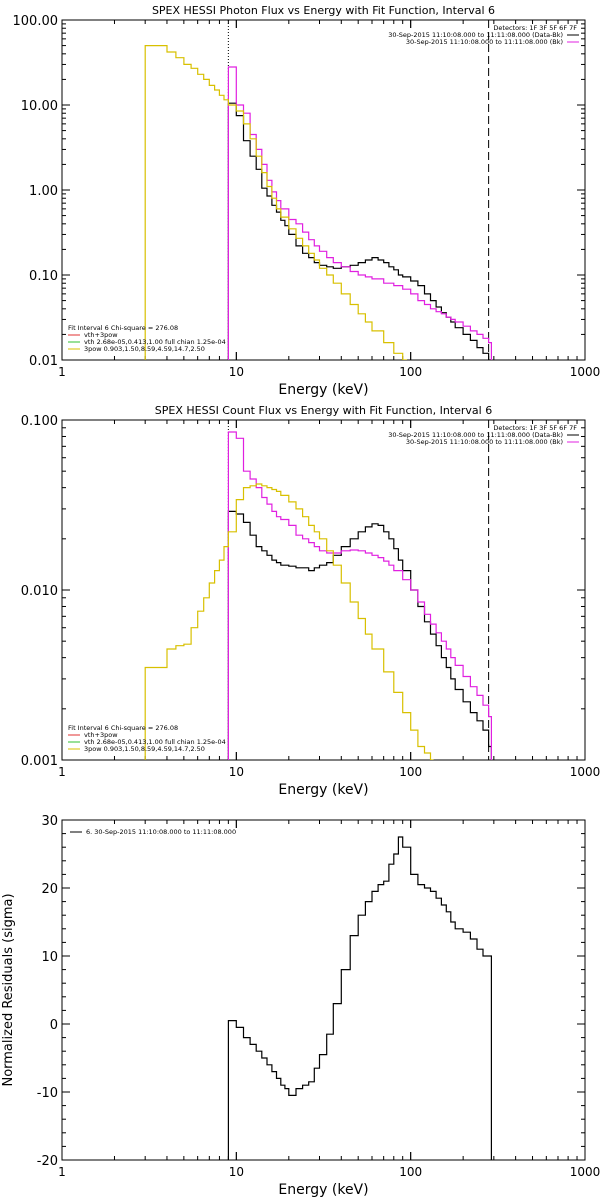 The width and height of the screenshot is (600, 1200). What do you see at coordinates (49, 889) in the screenshot?
I see `y-tick-label: 20` at bounding box center [49, 889].